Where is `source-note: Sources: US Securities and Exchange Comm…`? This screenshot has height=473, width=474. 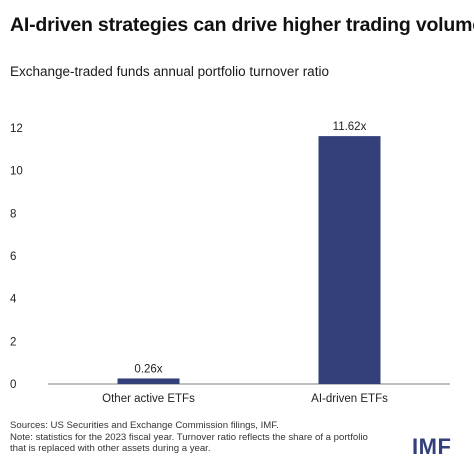
source-note: Sources: US Securities and Exchange Comm… is located at coordinates (144, 425).